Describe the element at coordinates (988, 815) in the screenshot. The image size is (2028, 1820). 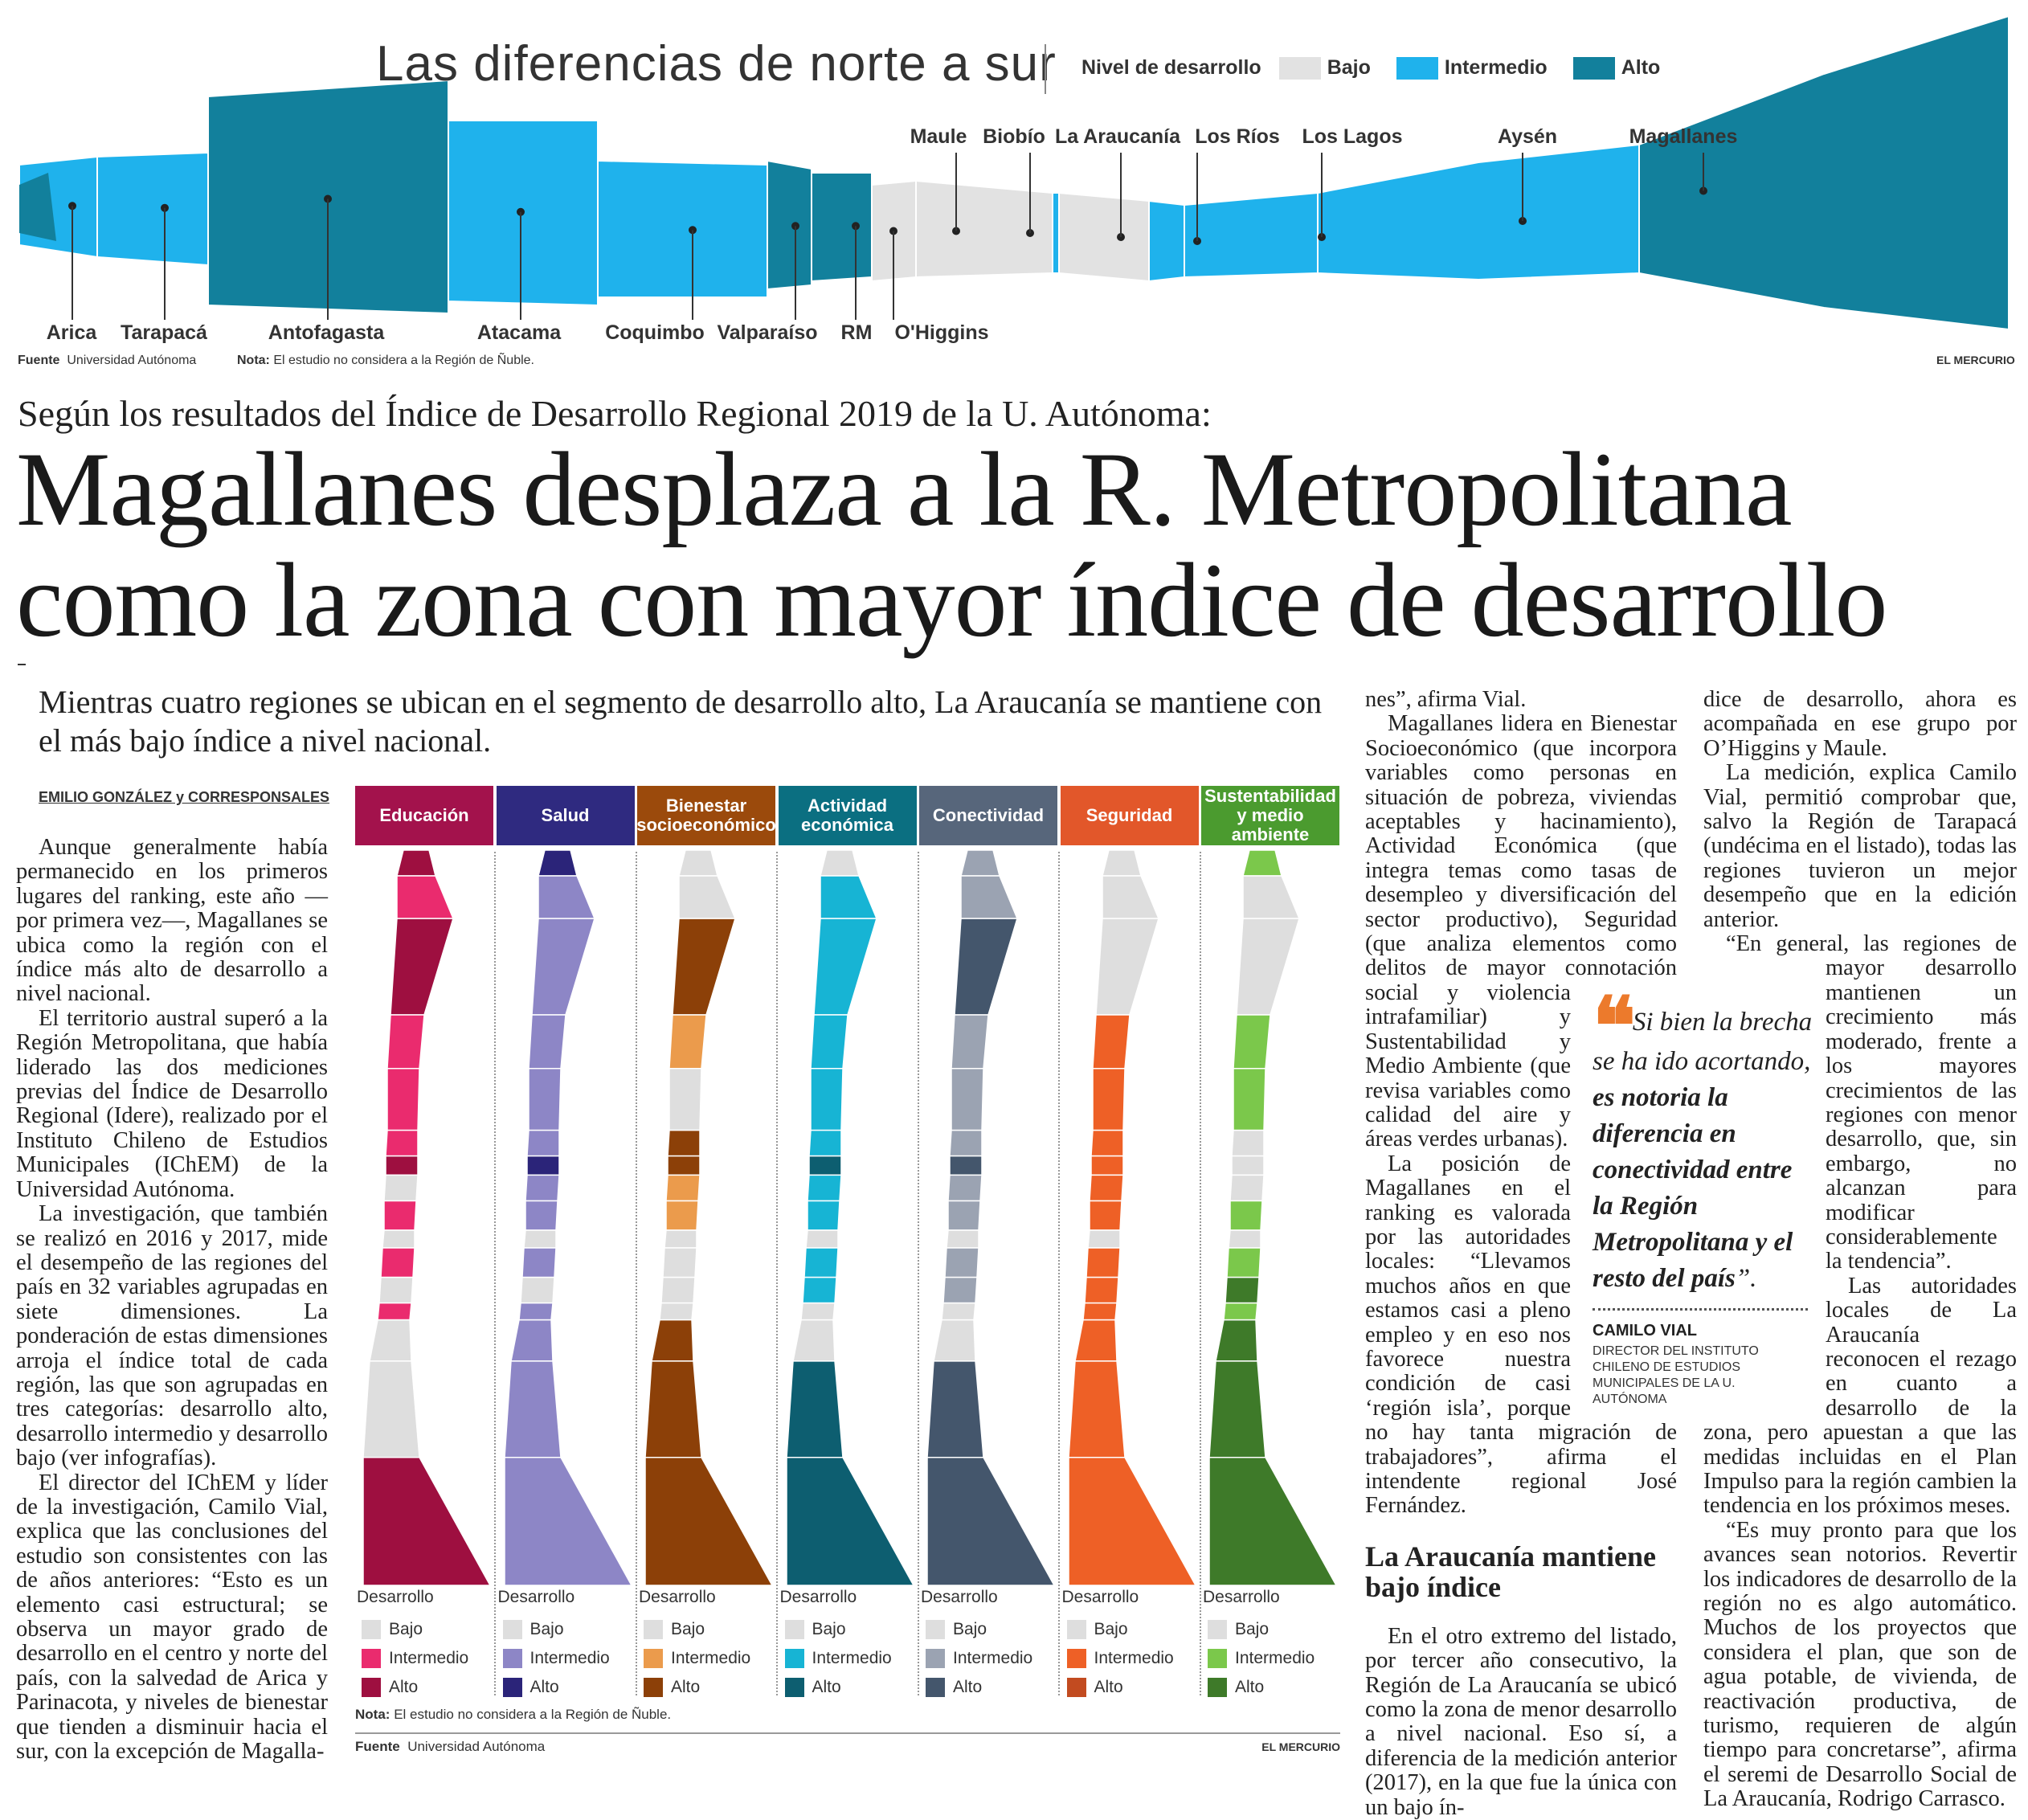
I see `dimension-header: Conectividad` at that location.